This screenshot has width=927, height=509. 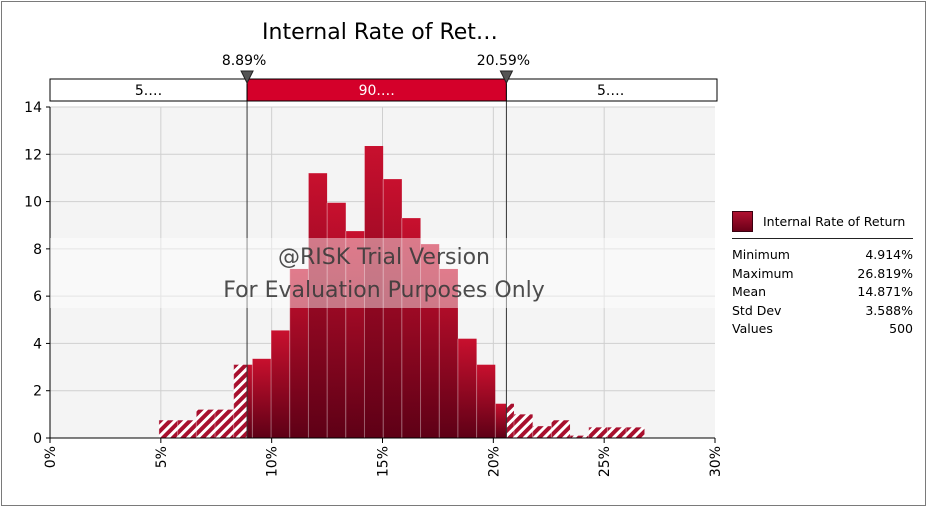 What do you see at coordinates (757, 310) in the screenshot?
I see `stat-label: Std Dev` at bounding box center [757, 310].